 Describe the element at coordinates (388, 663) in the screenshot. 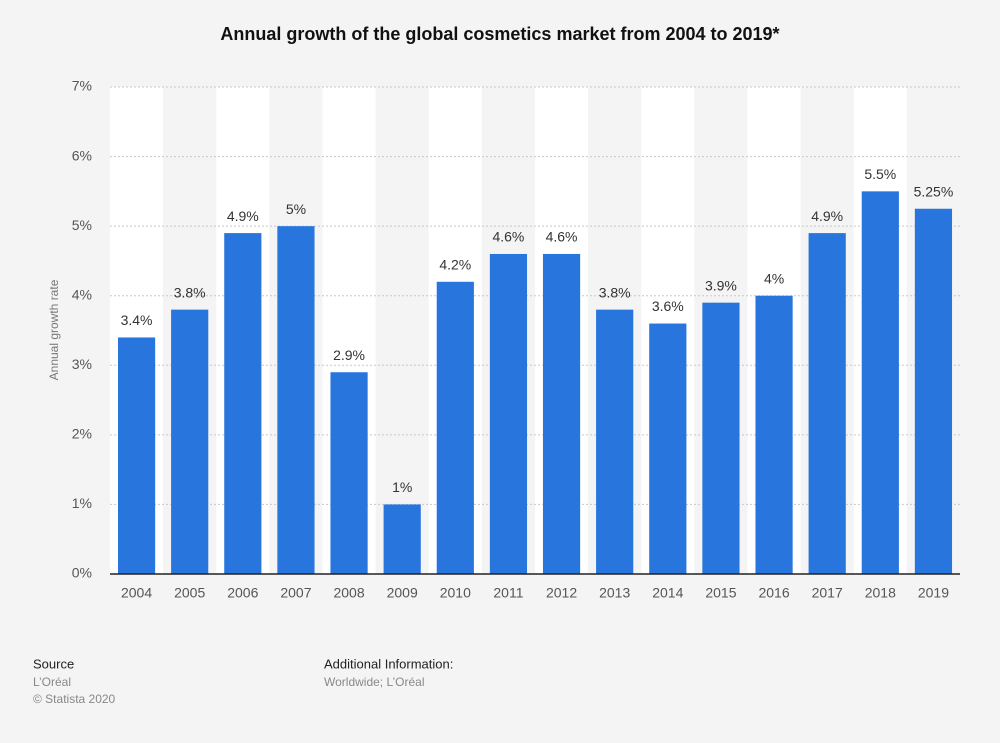

I see `info-title: Additional Information:` at that location.